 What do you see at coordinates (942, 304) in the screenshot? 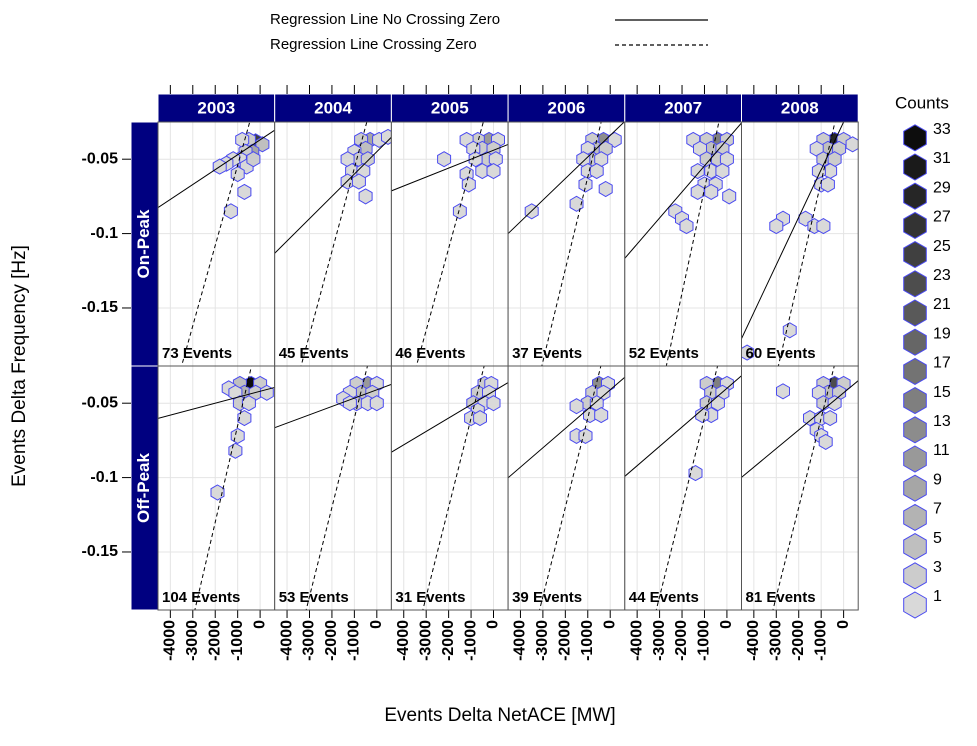
I see `counts-label: 21` at bounding box center [942, 304].